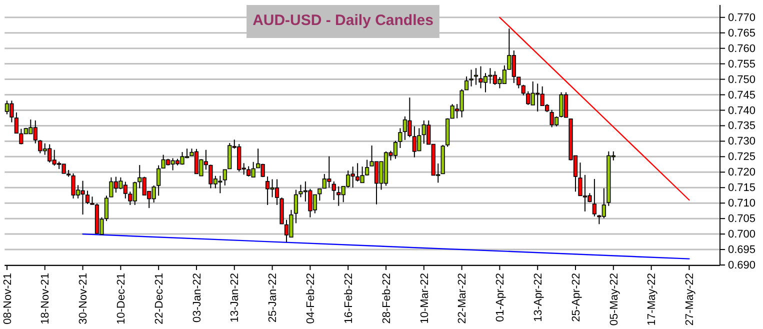  I want to click on x-tick-label: 25-Apr-22, so click(576, 297).